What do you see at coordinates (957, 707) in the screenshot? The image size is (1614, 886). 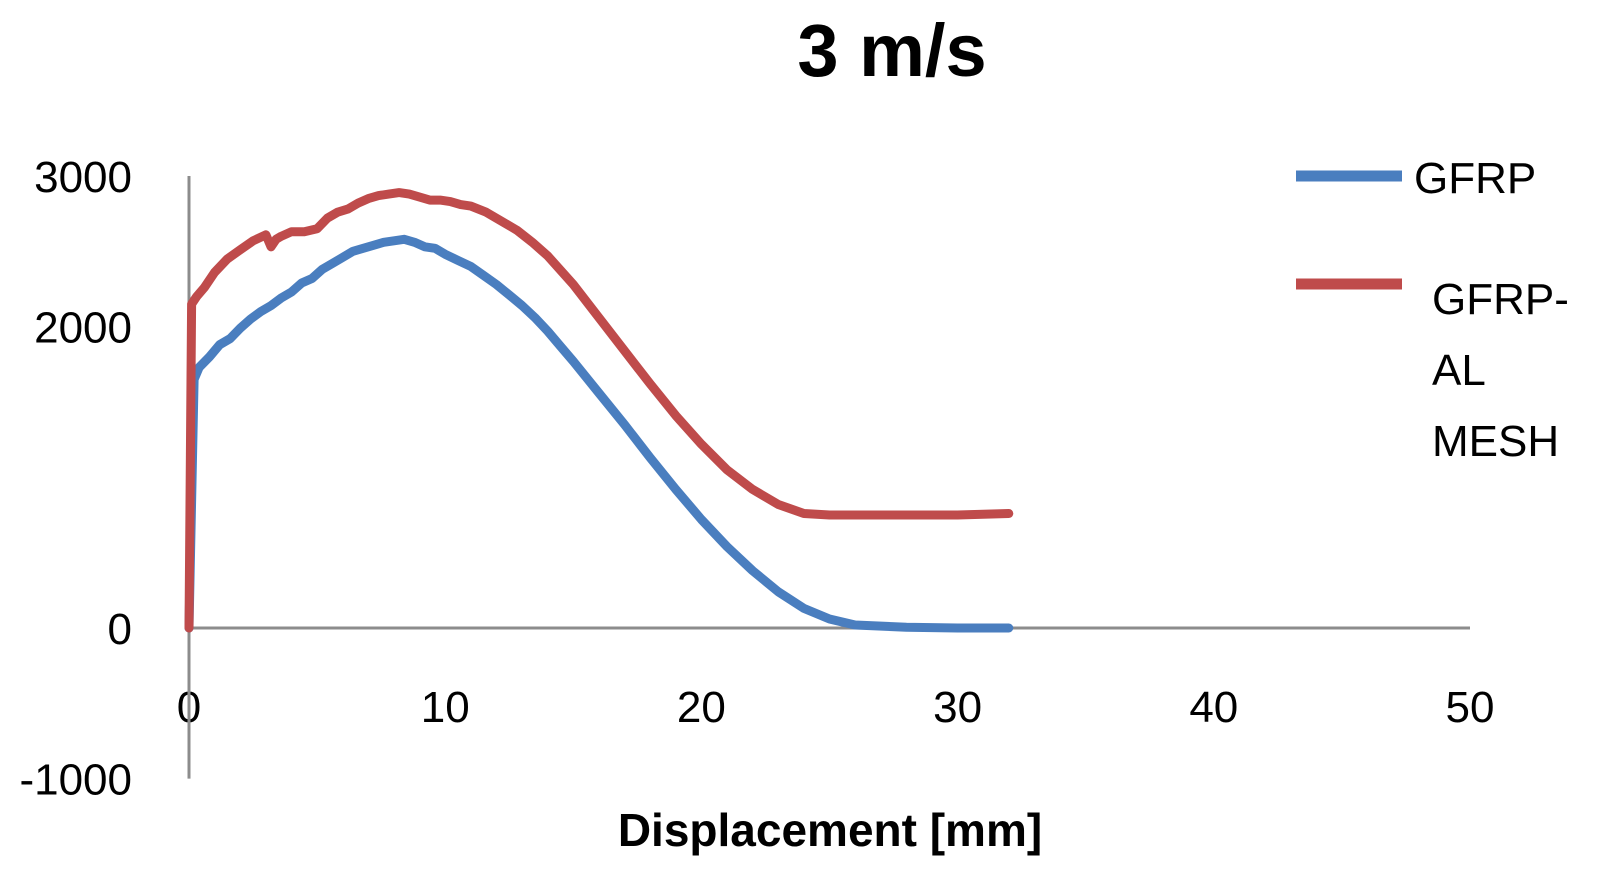 I see `x-tick-label: 30` at bounding box center [957, 707].